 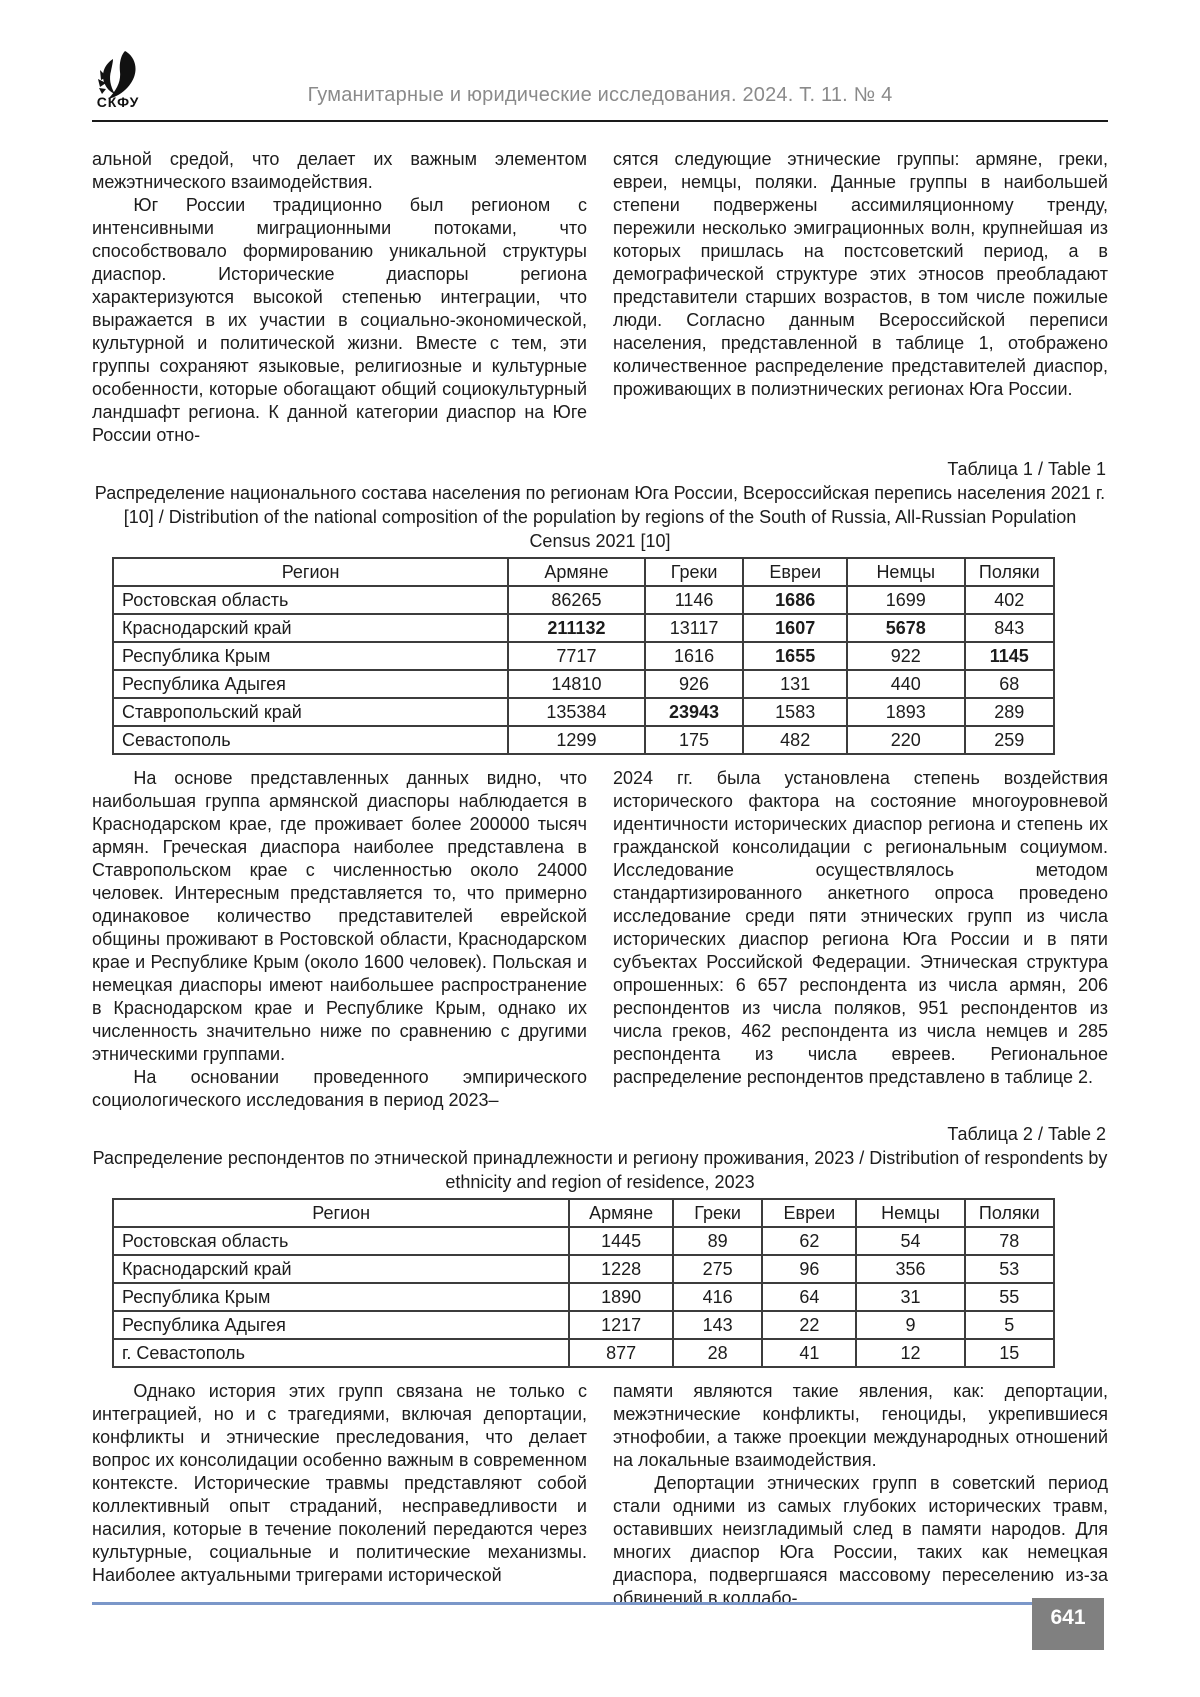 I want to click on table-cell: 482, so click(x=795, y=740).